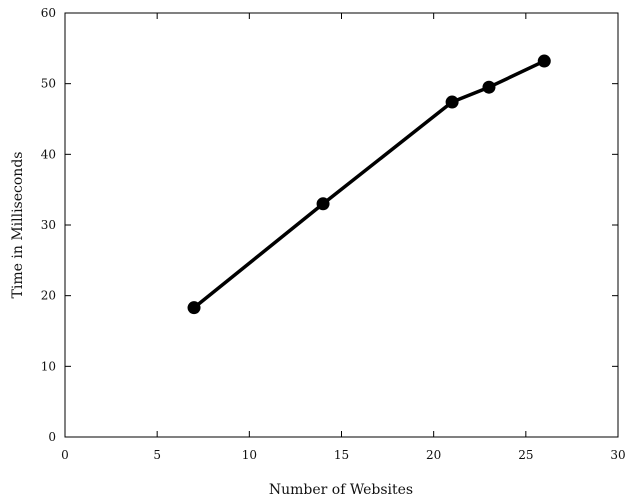 This screenshot has width=628, height=501. Describe the element at coordinates (48, 154) in the screenshot. I see `y-tick-label: 40` at that location.